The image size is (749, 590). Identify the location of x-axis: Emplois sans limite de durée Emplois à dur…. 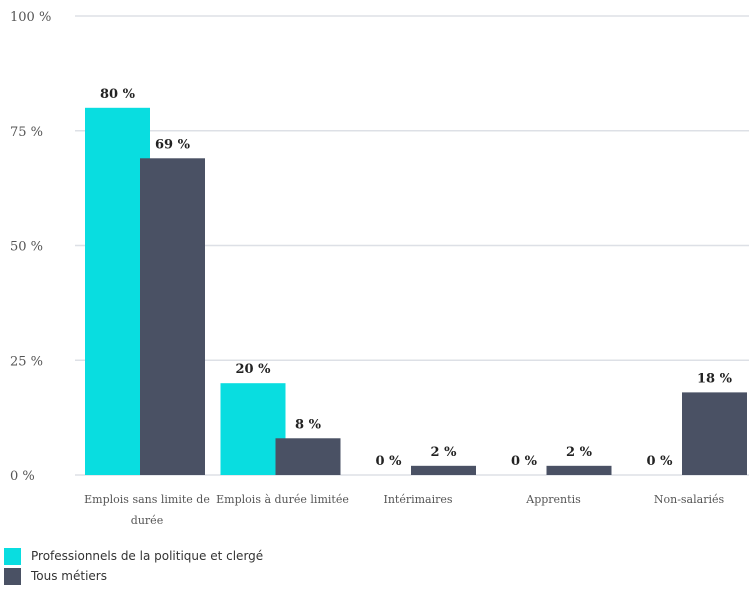
(404, 510).